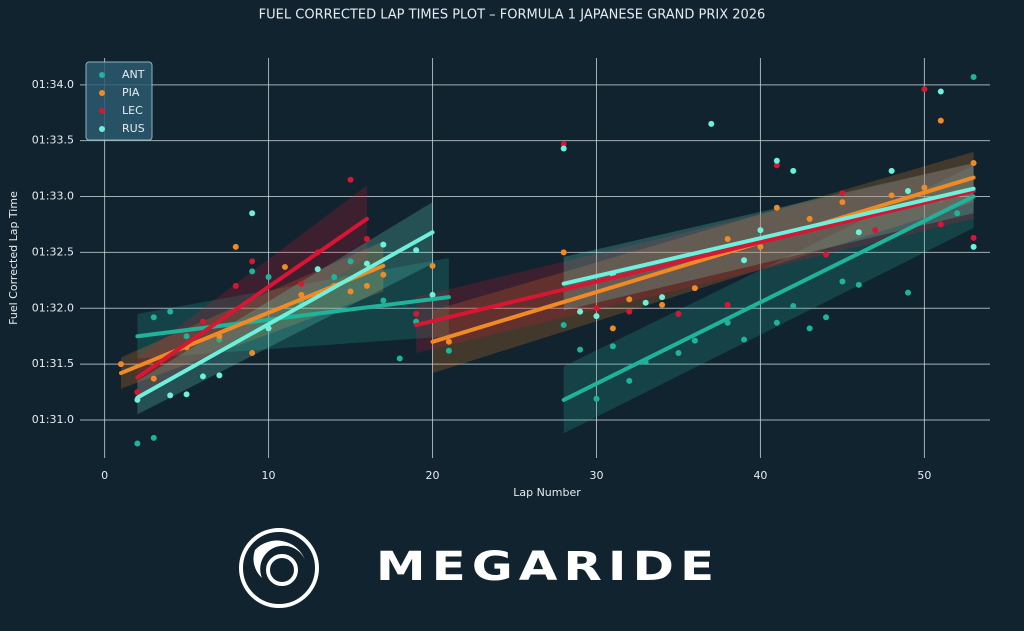 The image size is (1024, 631). Describe the element at coordinates (119, 101) in the screenshot. I see `legend-box` at that location.